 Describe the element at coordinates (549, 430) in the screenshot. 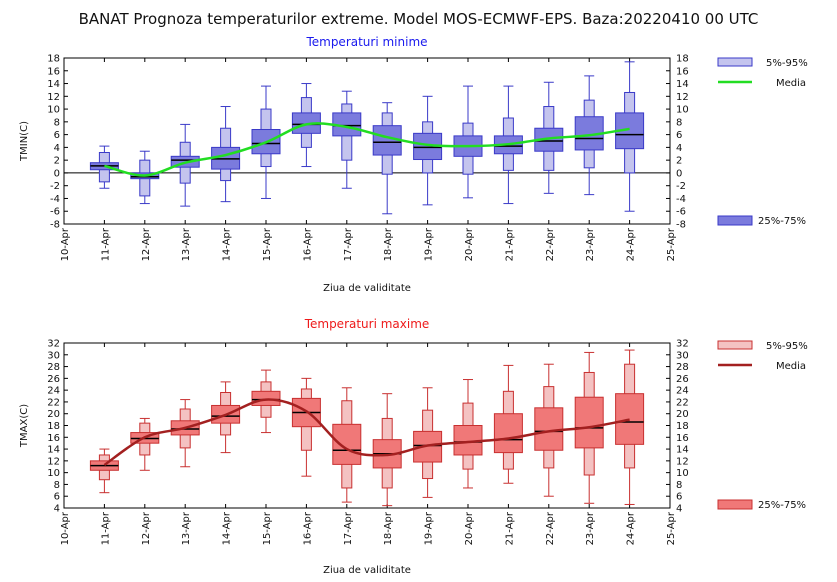

I see `box-22-Apr` at that location.